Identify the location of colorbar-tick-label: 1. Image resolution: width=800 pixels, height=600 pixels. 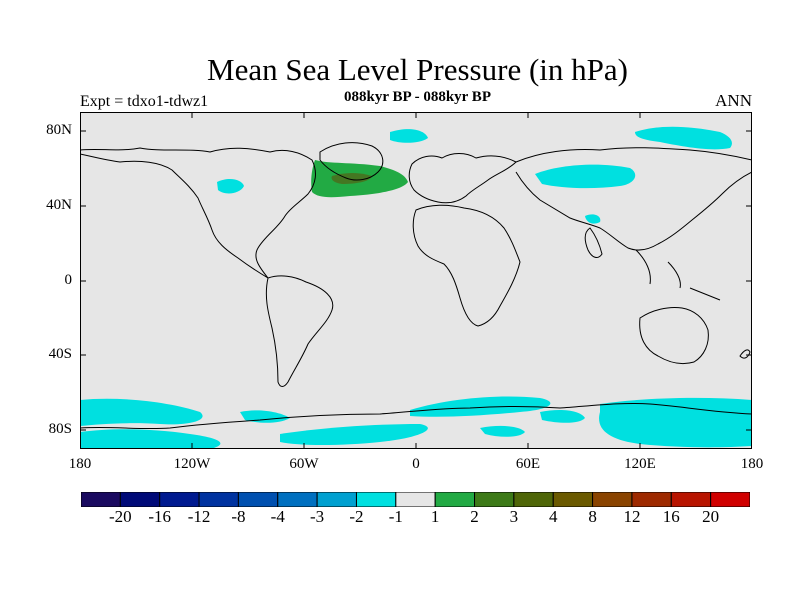
(435, 516).